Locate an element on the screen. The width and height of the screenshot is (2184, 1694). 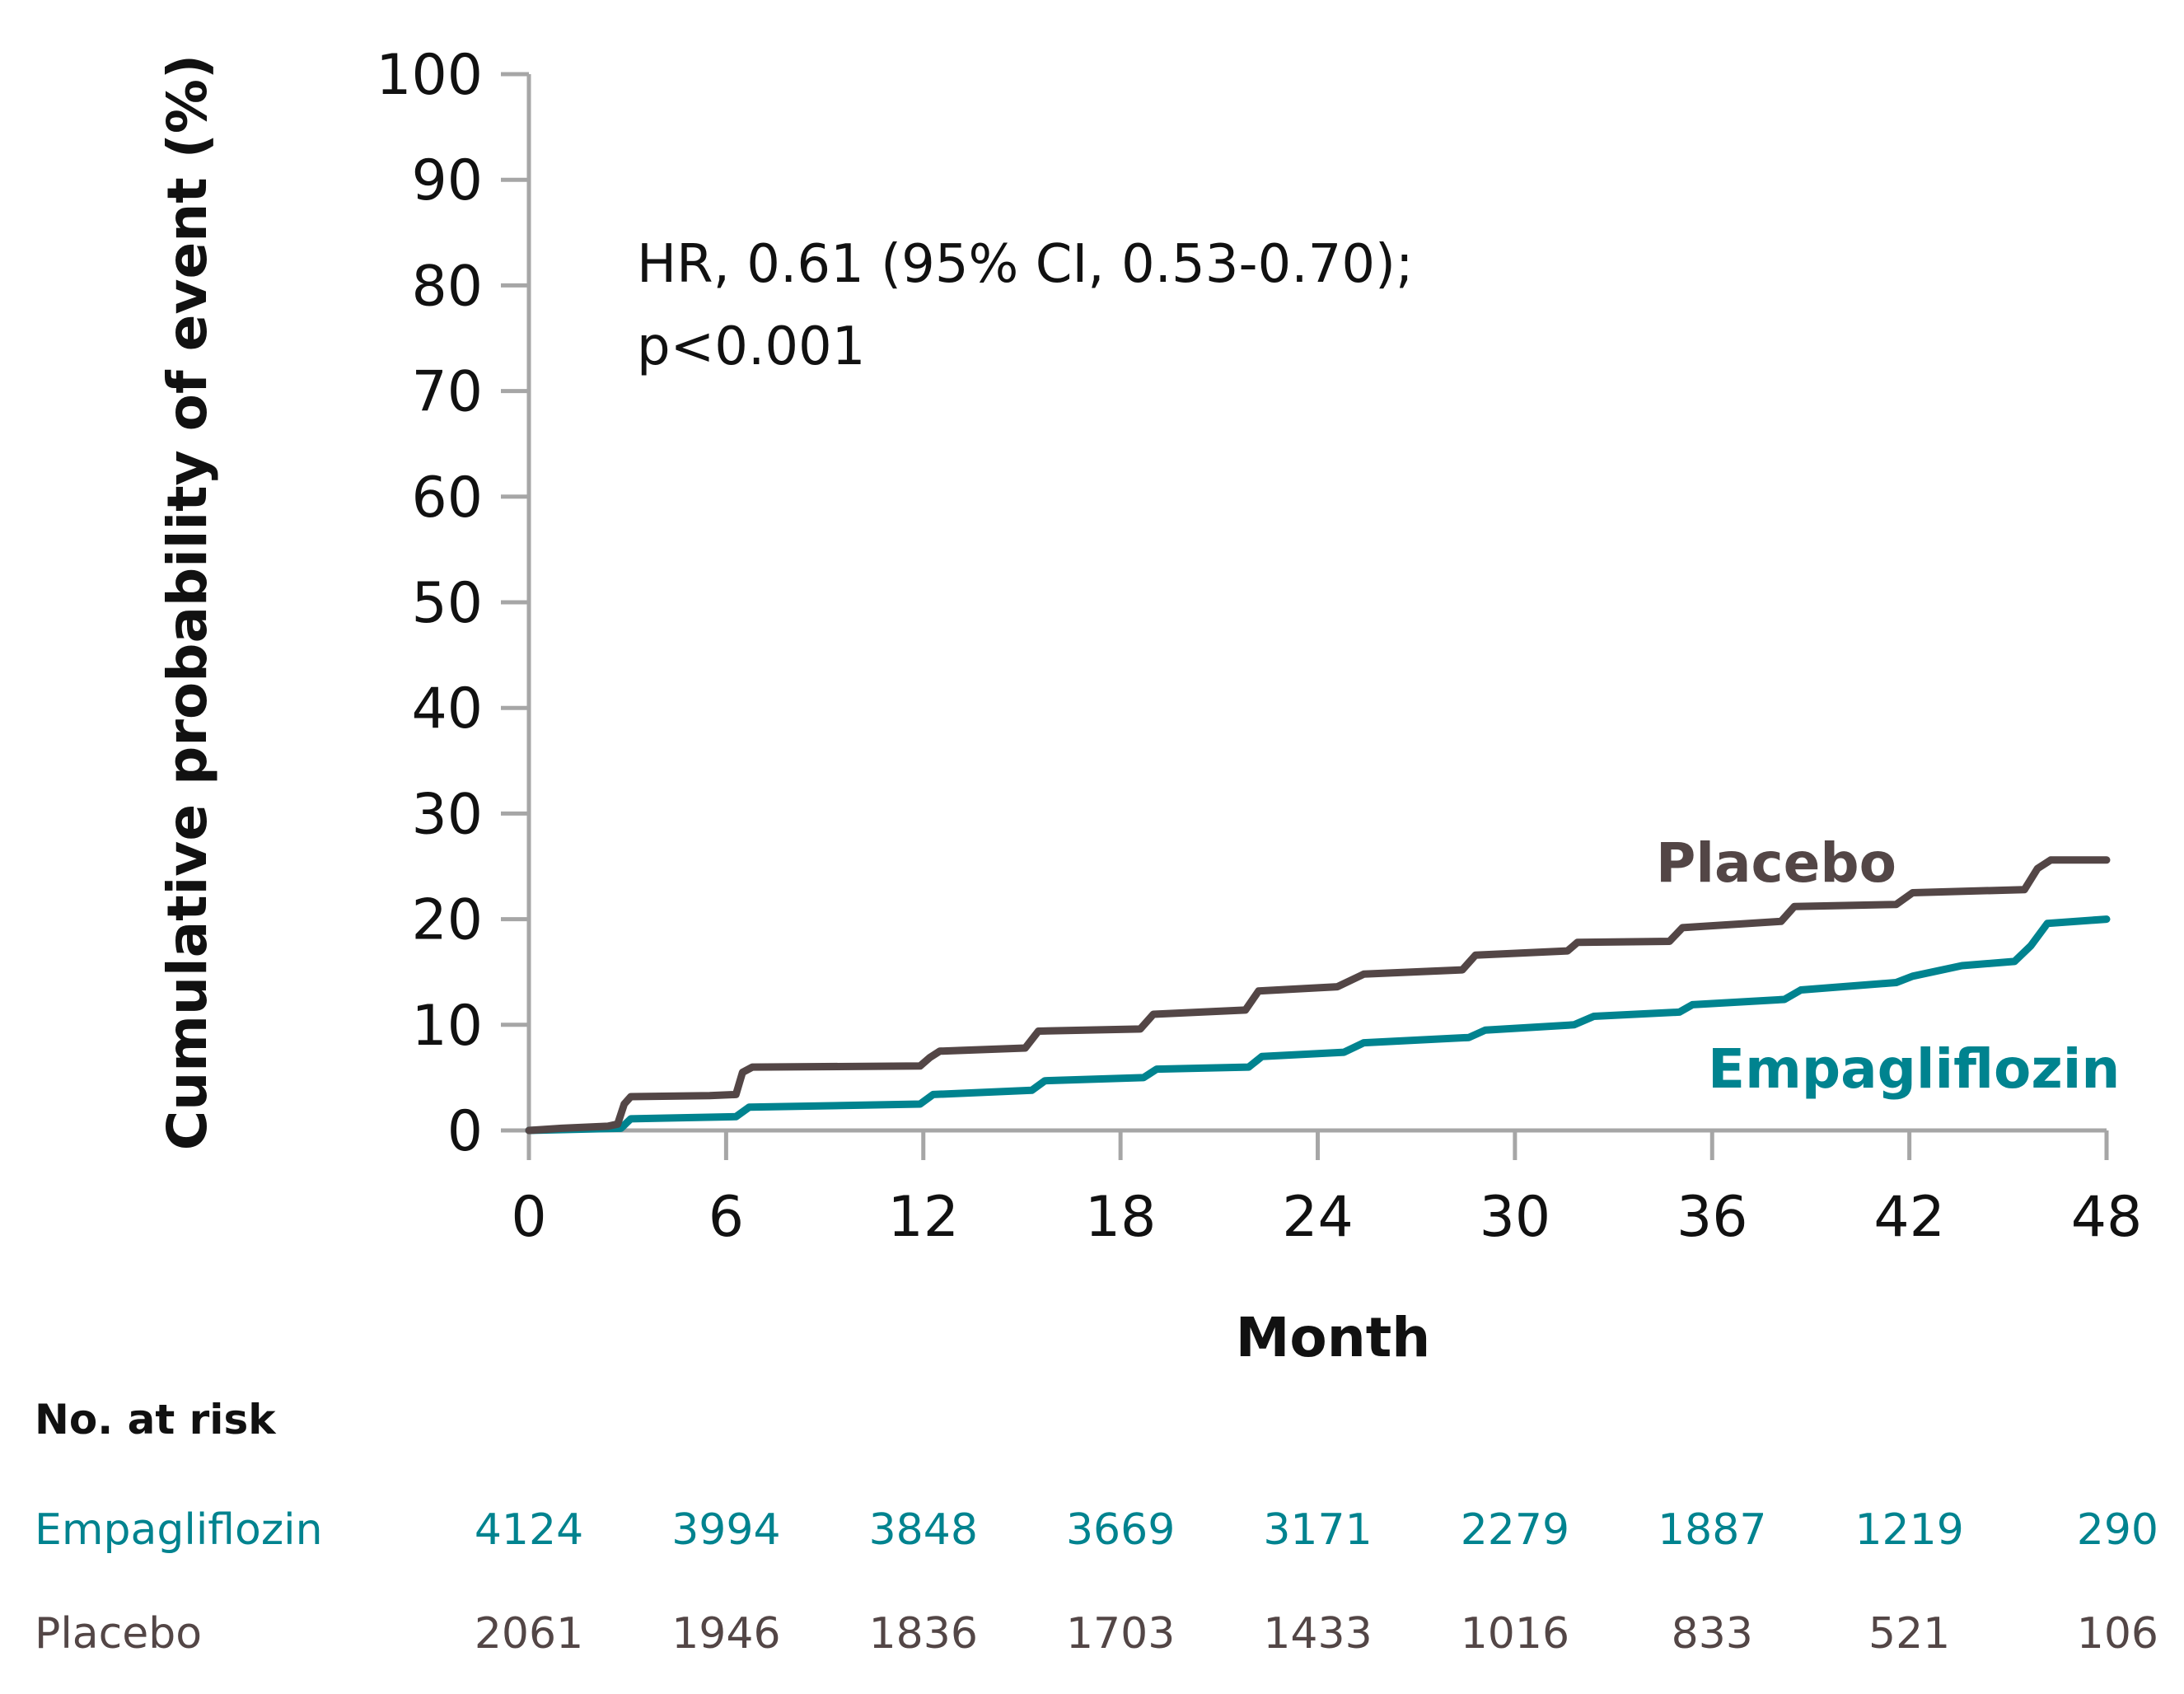
curves is located at coordinates (1318, 995).